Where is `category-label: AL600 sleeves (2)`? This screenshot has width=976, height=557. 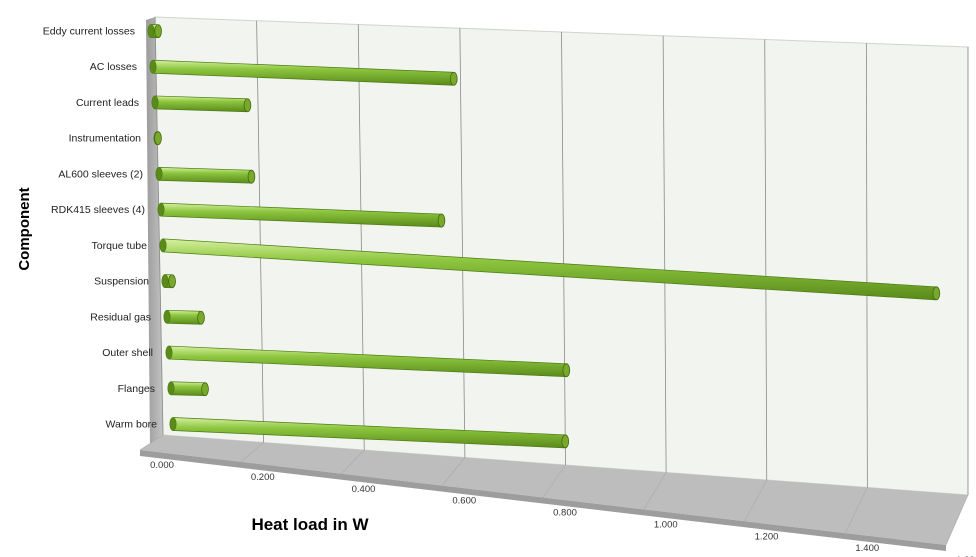 category-label: AL600 sleeves (2) is located at coordinates (100, 174).